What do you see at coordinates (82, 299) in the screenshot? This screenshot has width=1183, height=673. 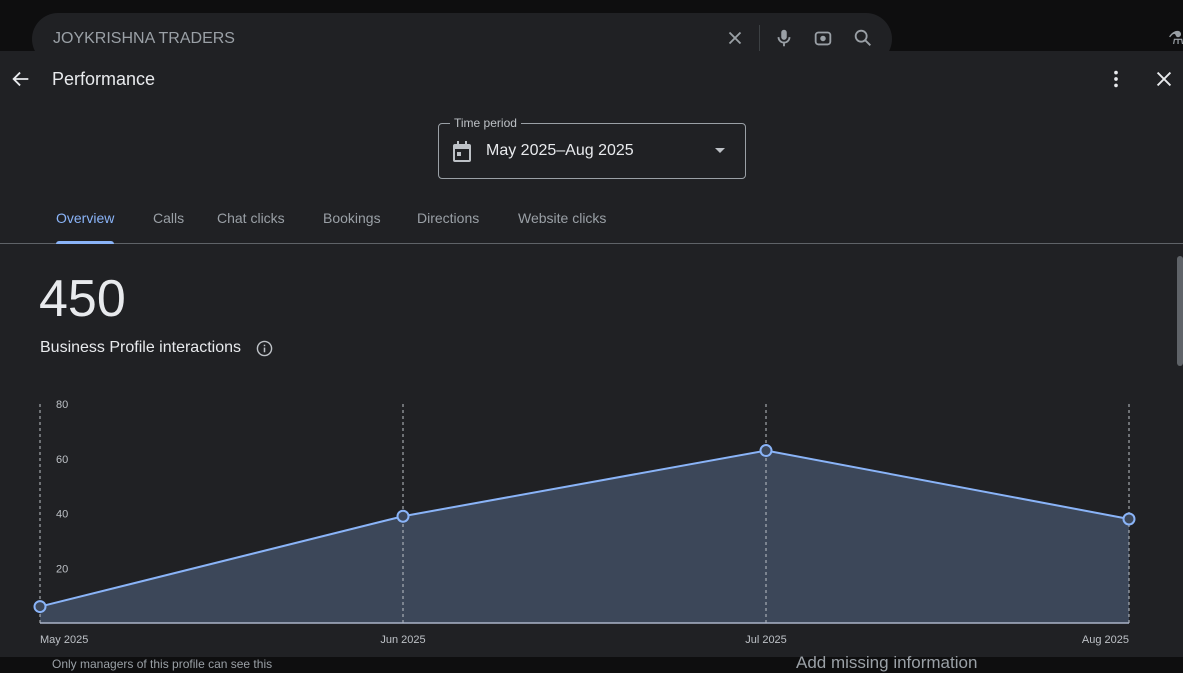 I see `interactions-total: 450` at bounding box center [82, 299].